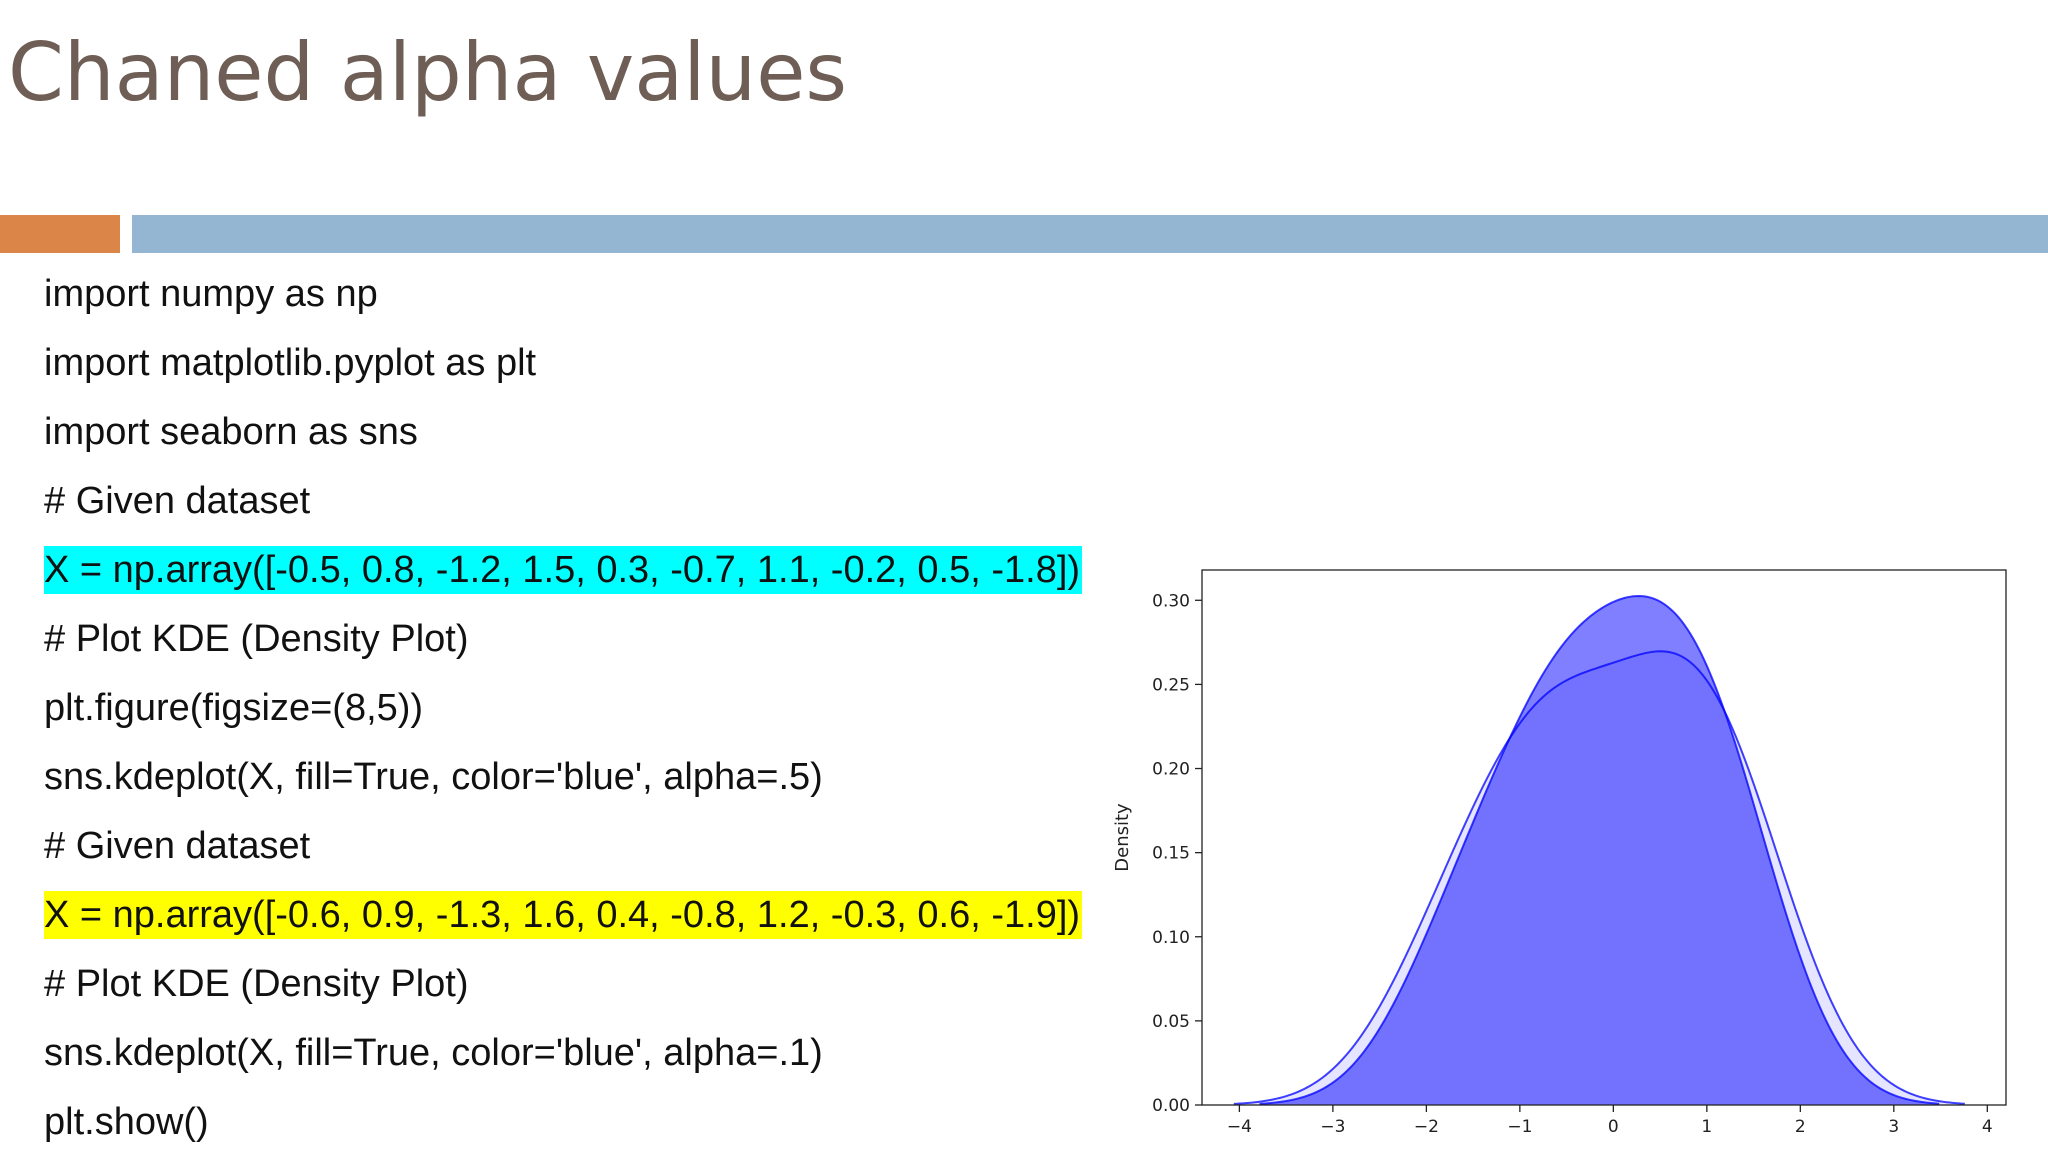 Image resolution: width=2048 pixels, height=1152 pixels. What do you see at coordinates (1239, 1127) in the screenshot?
I see `x-tick-label: −4` at bounding box center [1239, 1127].